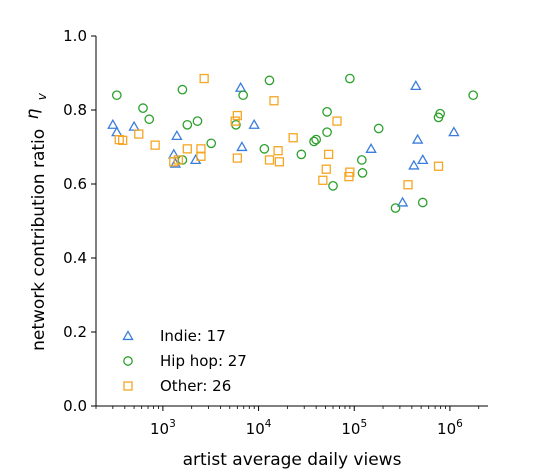  What do you see at coordinates (75, 332) in the screenshot?
I see `y-tick-label: 0.2` at bounding box center [75, 332].